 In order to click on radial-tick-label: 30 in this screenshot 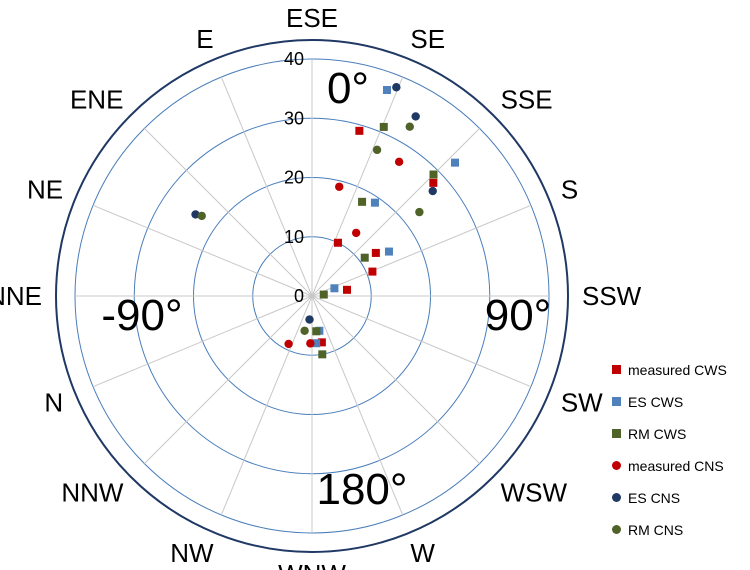, I will do `click(294, 118)`.